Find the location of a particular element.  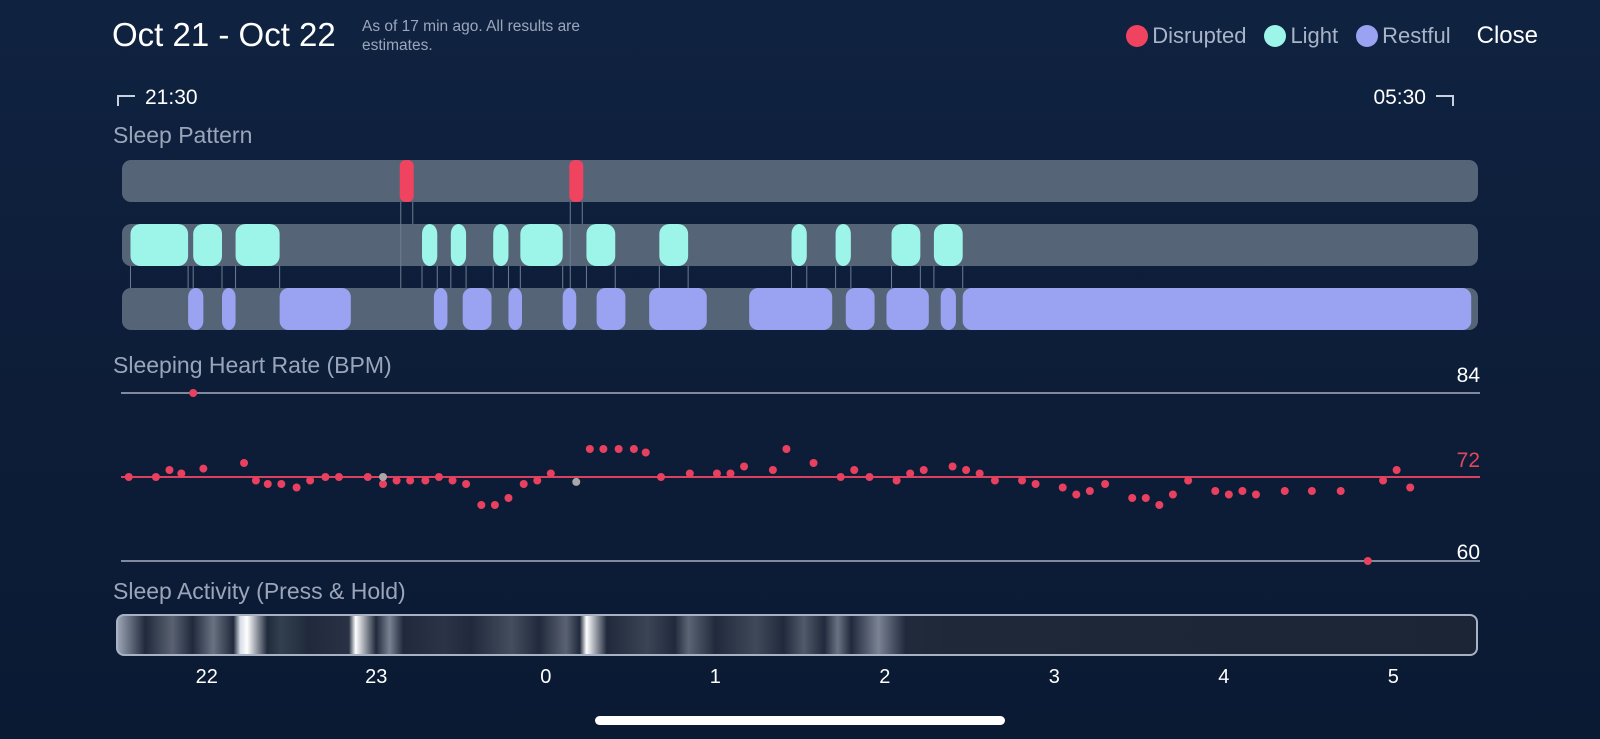

legend-item-light: Light is located at coordinates (1301, 36).